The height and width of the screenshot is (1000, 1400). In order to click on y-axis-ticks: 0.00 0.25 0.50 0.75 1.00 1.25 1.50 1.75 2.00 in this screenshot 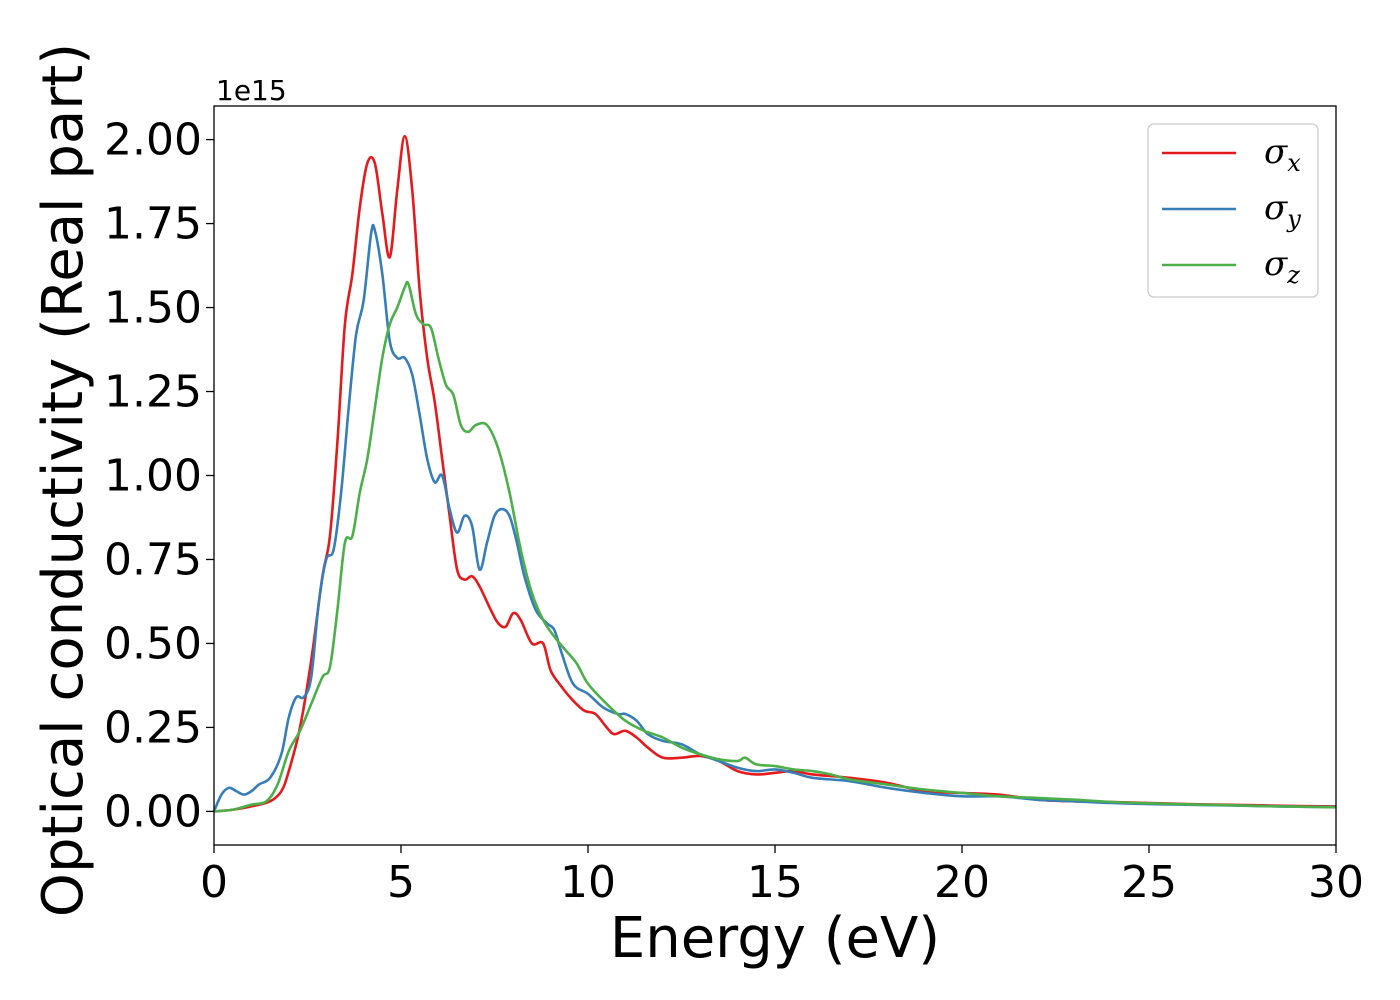, I will do `click(159, 476)`.